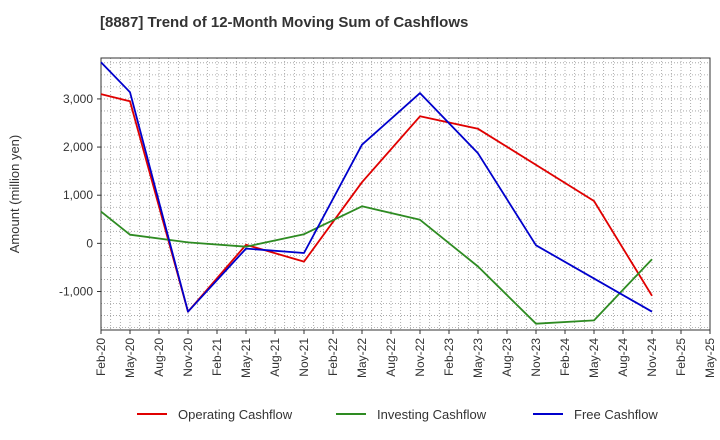 The width and height of the screenshot is (720, 440). Describe the element at coordinates (391, 357) in the screenshot. I see `x-tick-label: Aug-22` at that location.